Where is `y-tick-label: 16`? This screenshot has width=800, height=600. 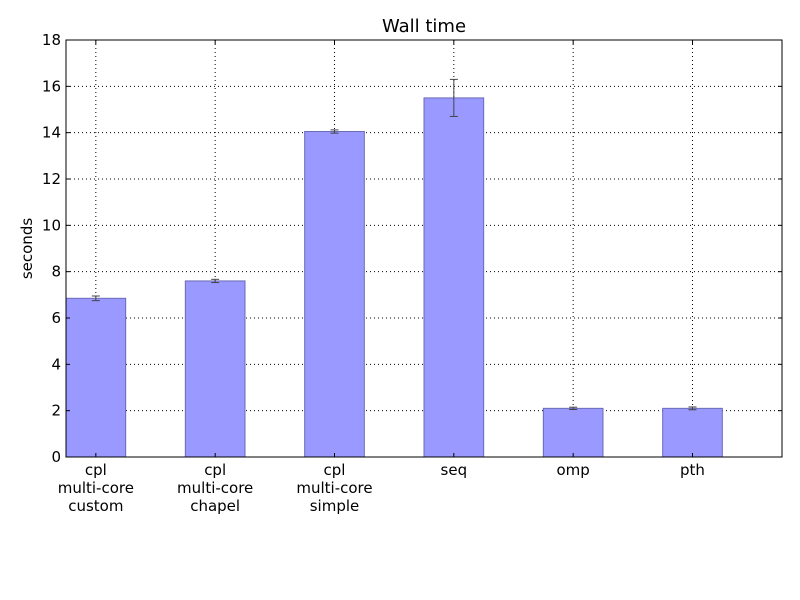
y-tick-label: 16 is located at coordinates (51, 86).